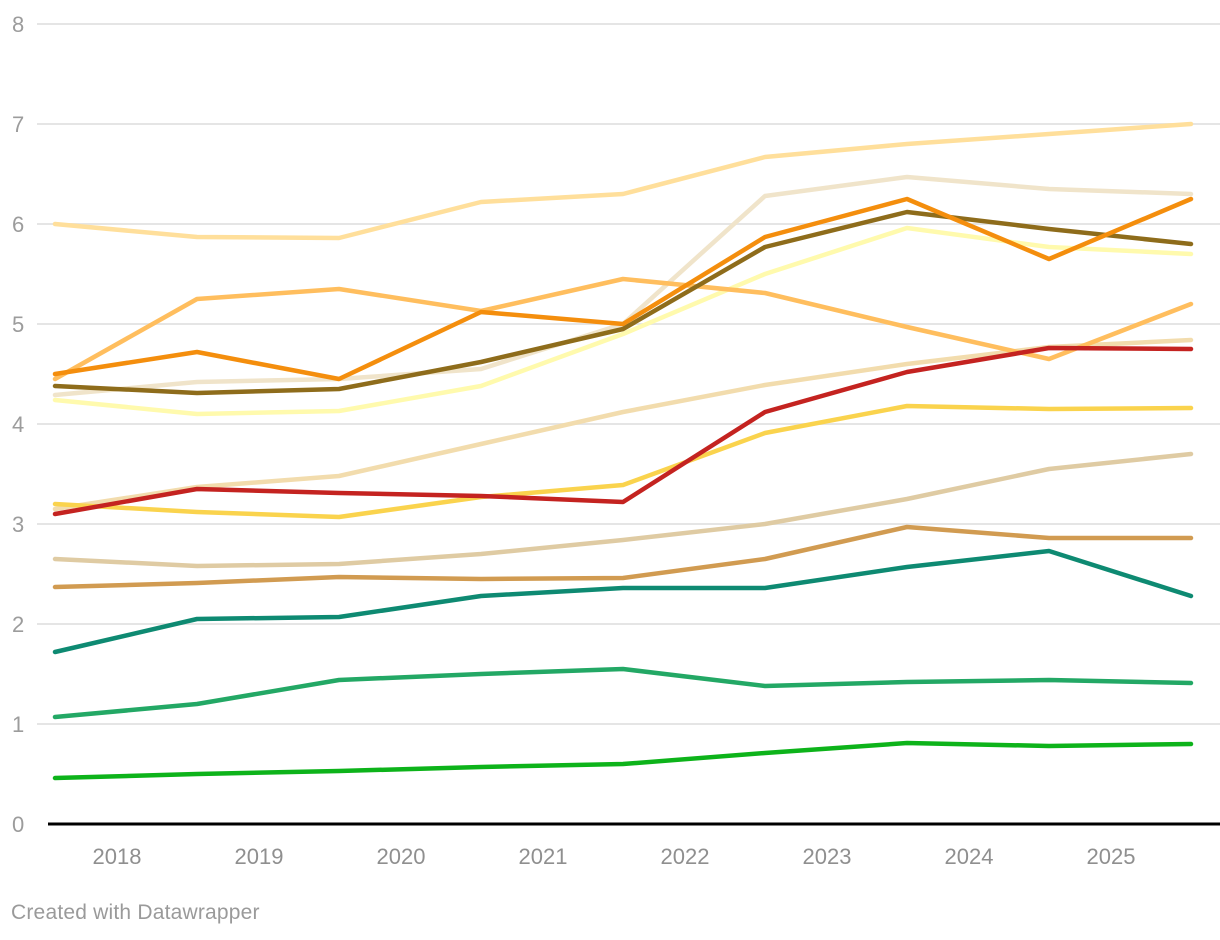  I want to click on x-axis-label-2025: 2025, so click(1111, 856).